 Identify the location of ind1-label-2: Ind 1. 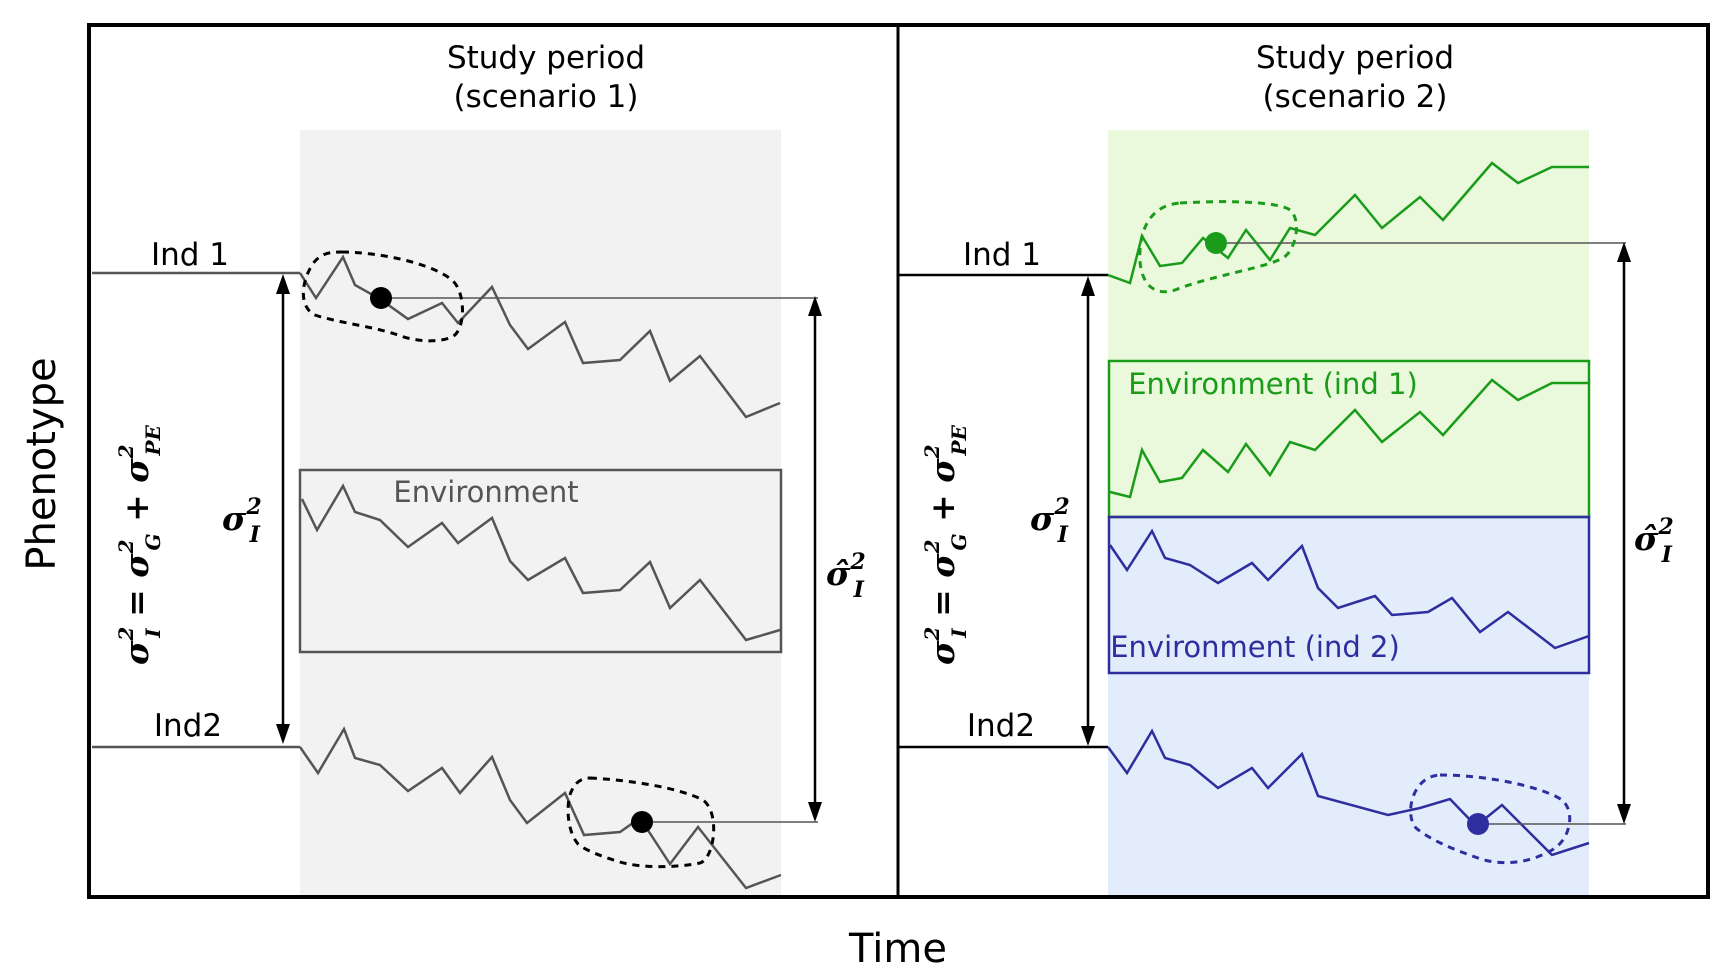
(1002, 255).